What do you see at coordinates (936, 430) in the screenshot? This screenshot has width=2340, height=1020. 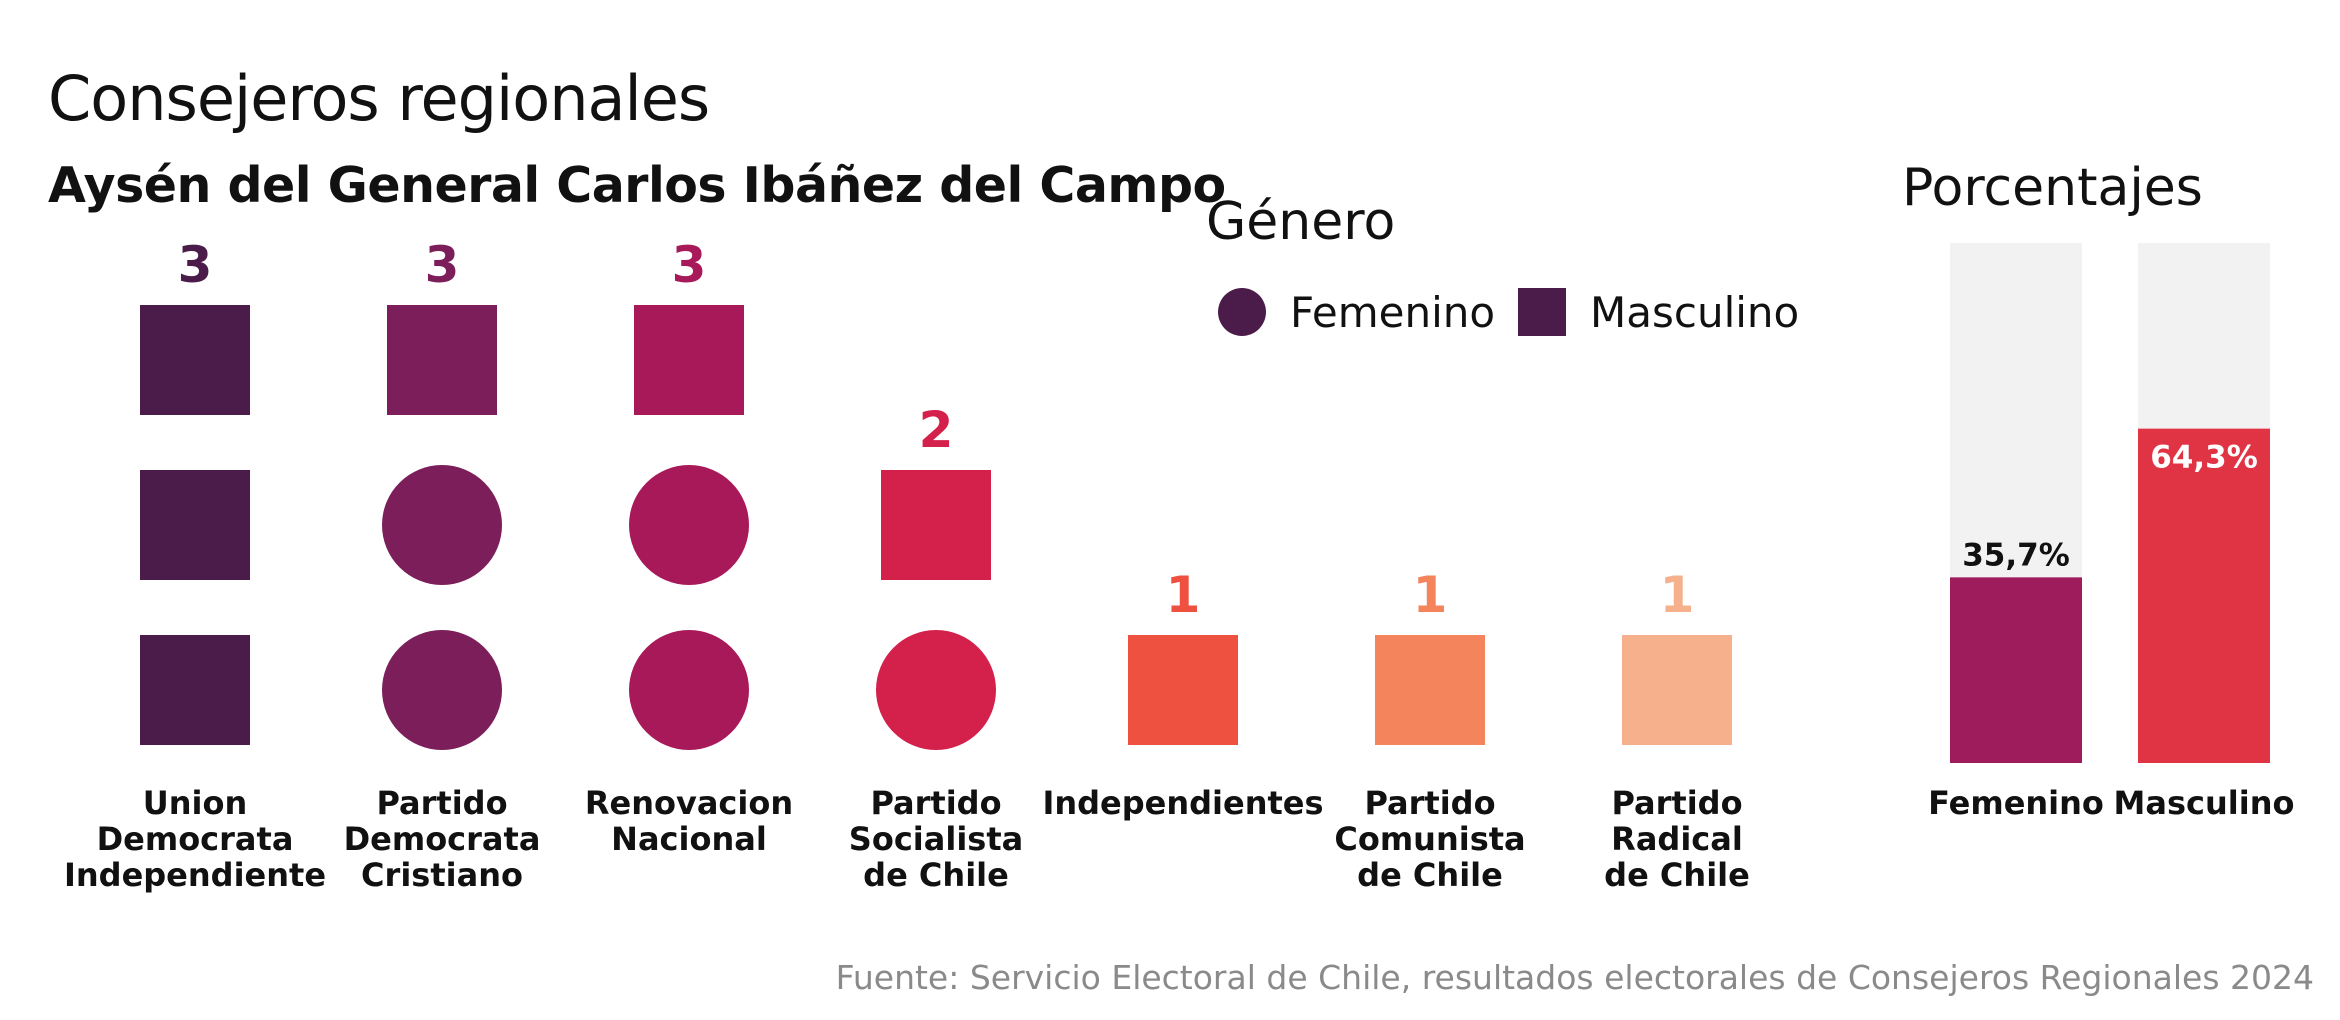 I see `party-count-label: 2` at bounding box center [936, 430].